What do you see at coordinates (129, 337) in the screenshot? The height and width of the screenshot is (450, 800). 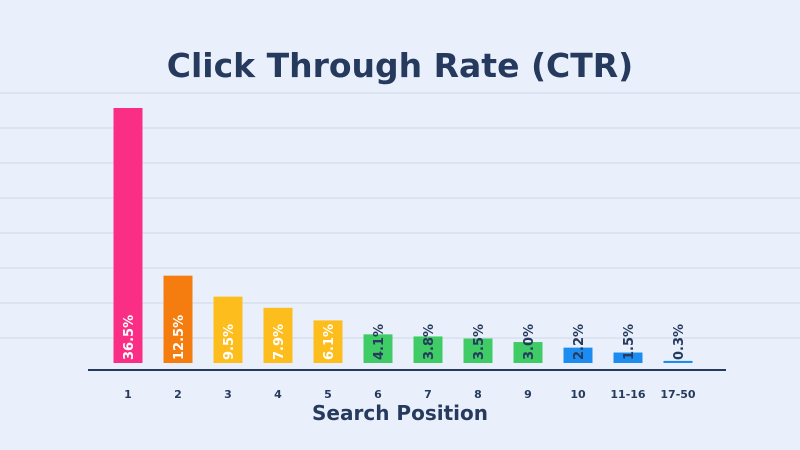 I see `data-label-1: 36.5%` at bounding box center [129, 337].